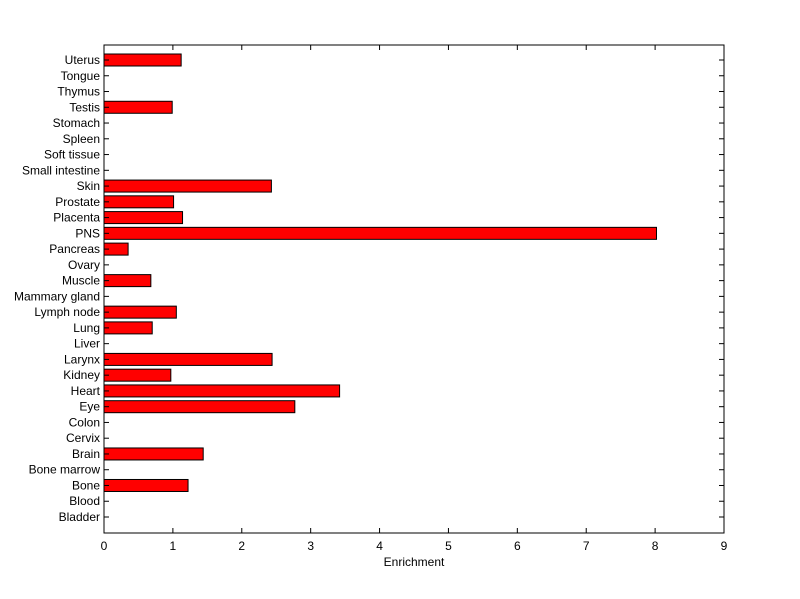 The width and height of the screenshot is (800, 599). I want to click on y-tick-label: Eye, so click(89, 407).